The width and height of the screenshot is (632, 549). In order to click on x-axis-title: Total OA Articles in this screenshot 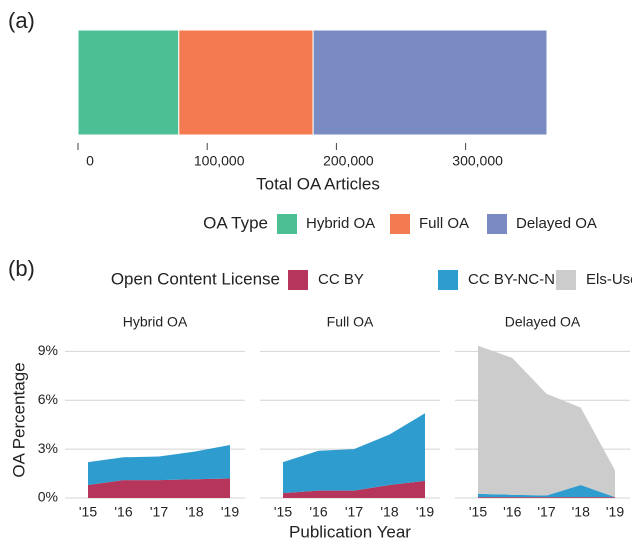, I will do `click(318, 183)`.